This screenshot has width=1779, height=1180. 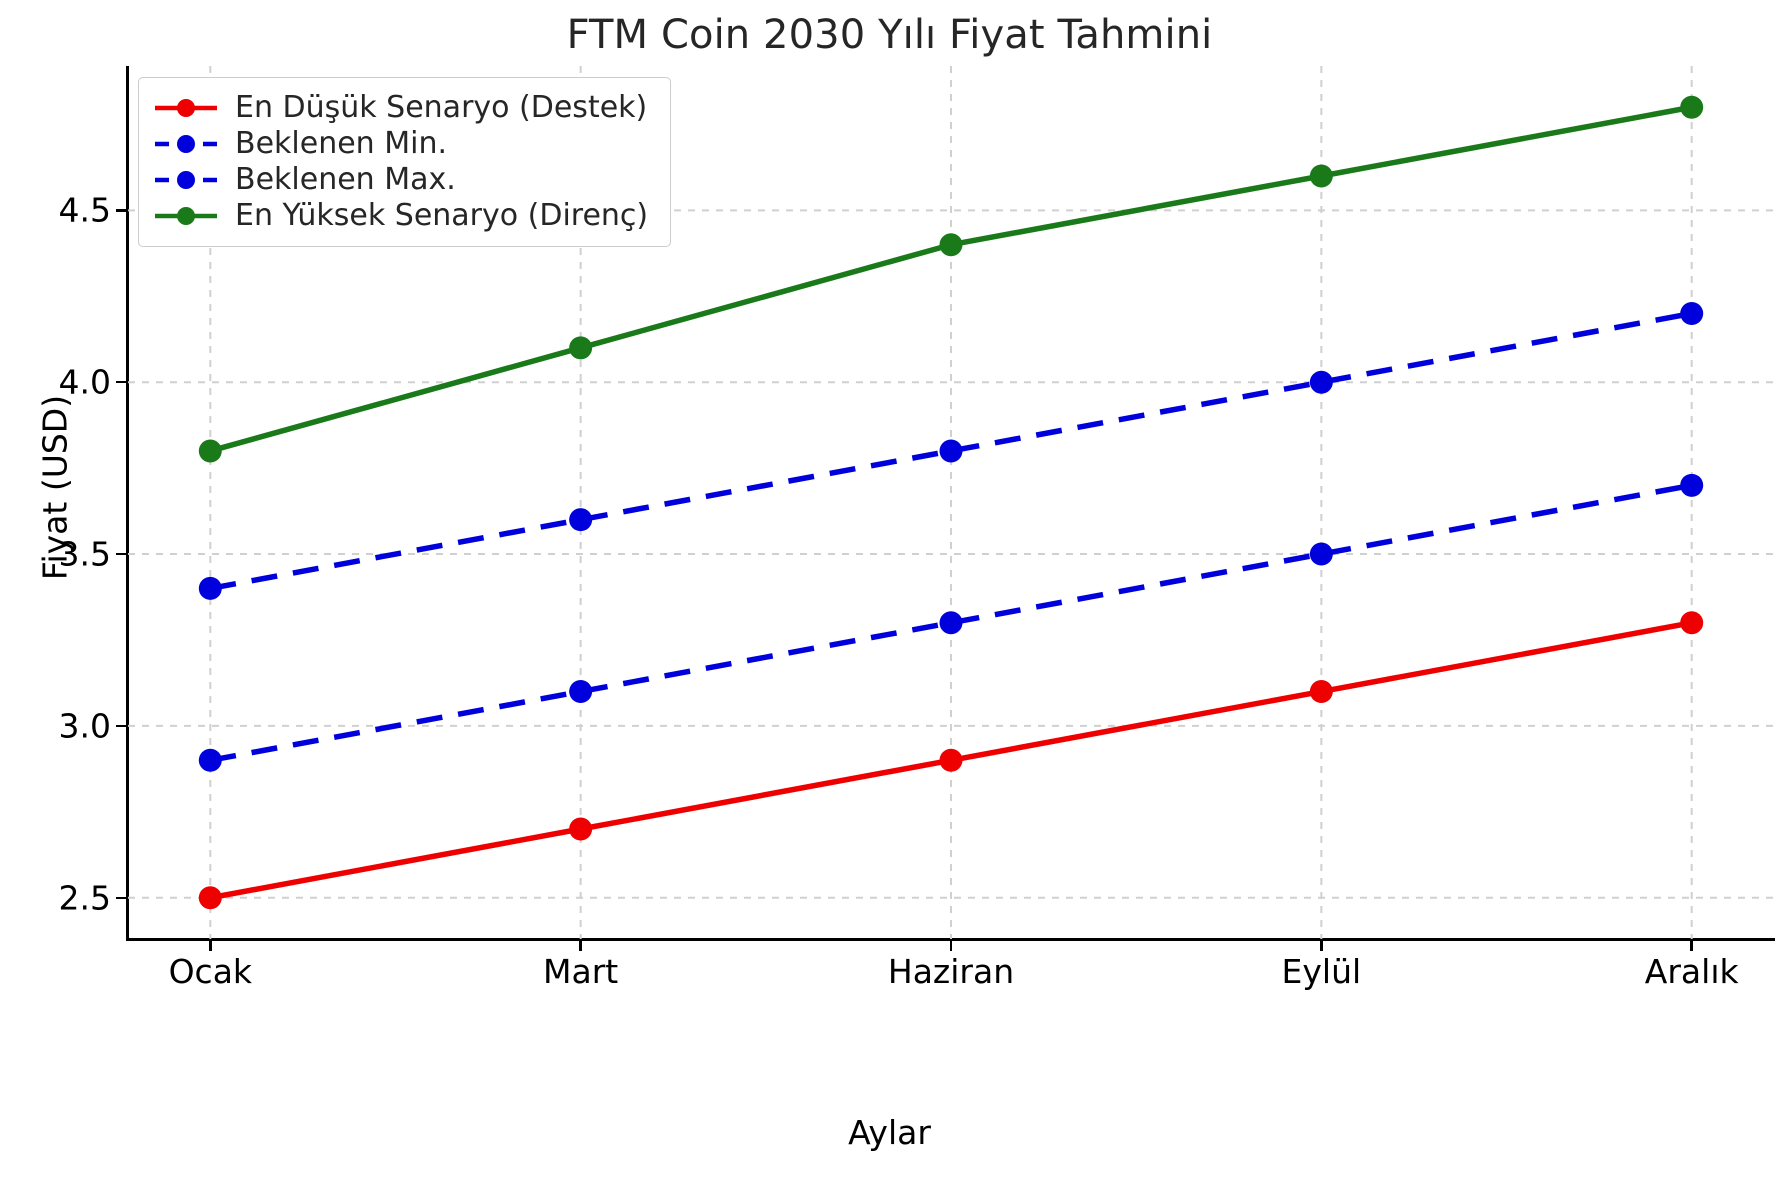 I want to click on x-tick-label: Haziran, so click(x=951, y=971).